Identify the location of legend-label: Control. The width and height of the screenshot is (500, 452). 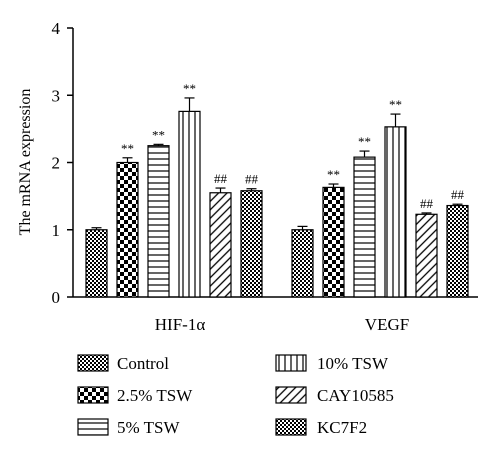
(143, 363).